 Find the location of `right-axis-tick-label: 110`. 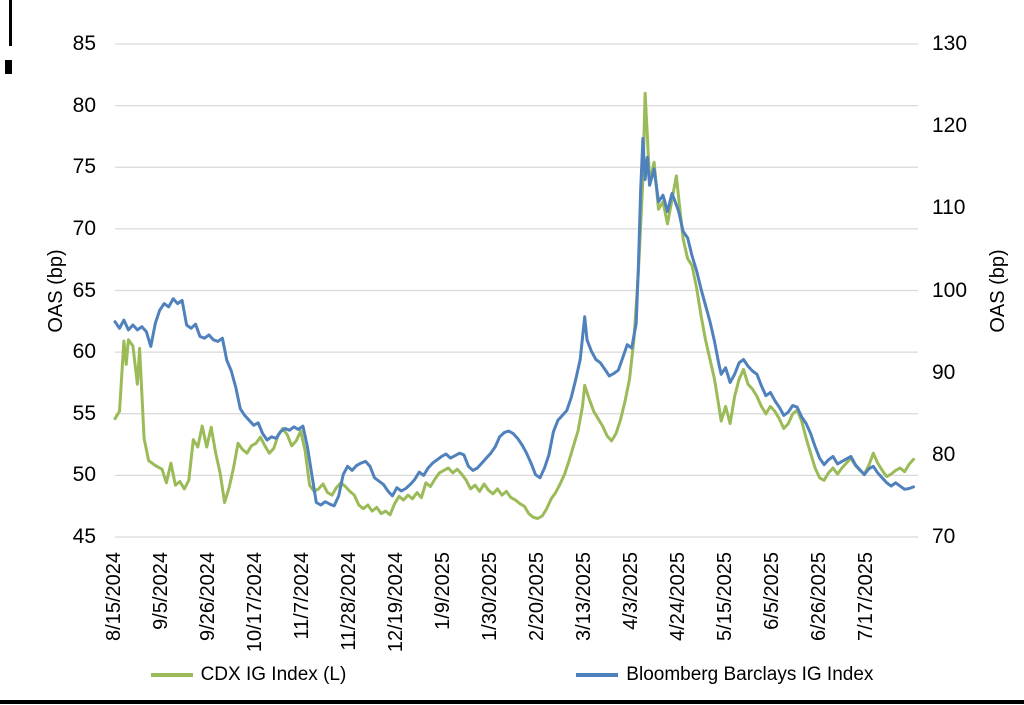

right-axis-tick-label: 110 is located at coordinates (949, 208).